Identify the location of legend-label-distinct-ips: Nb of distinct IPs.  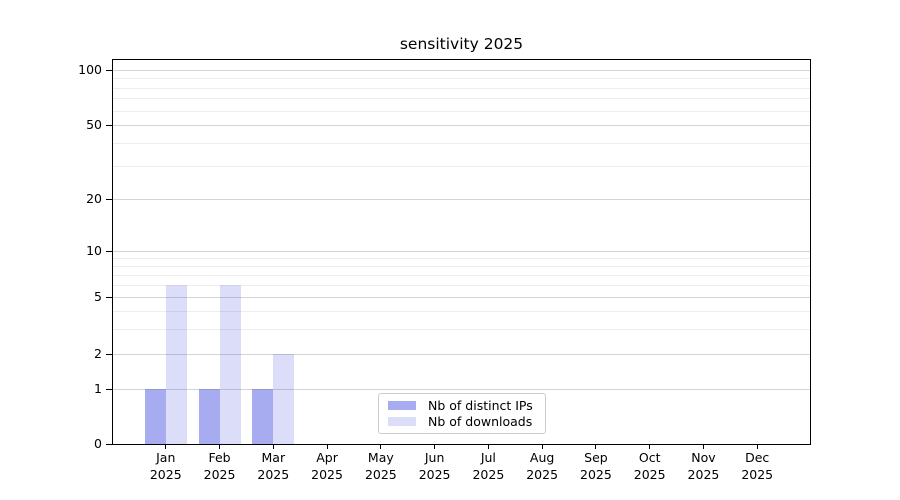
(480, 406).